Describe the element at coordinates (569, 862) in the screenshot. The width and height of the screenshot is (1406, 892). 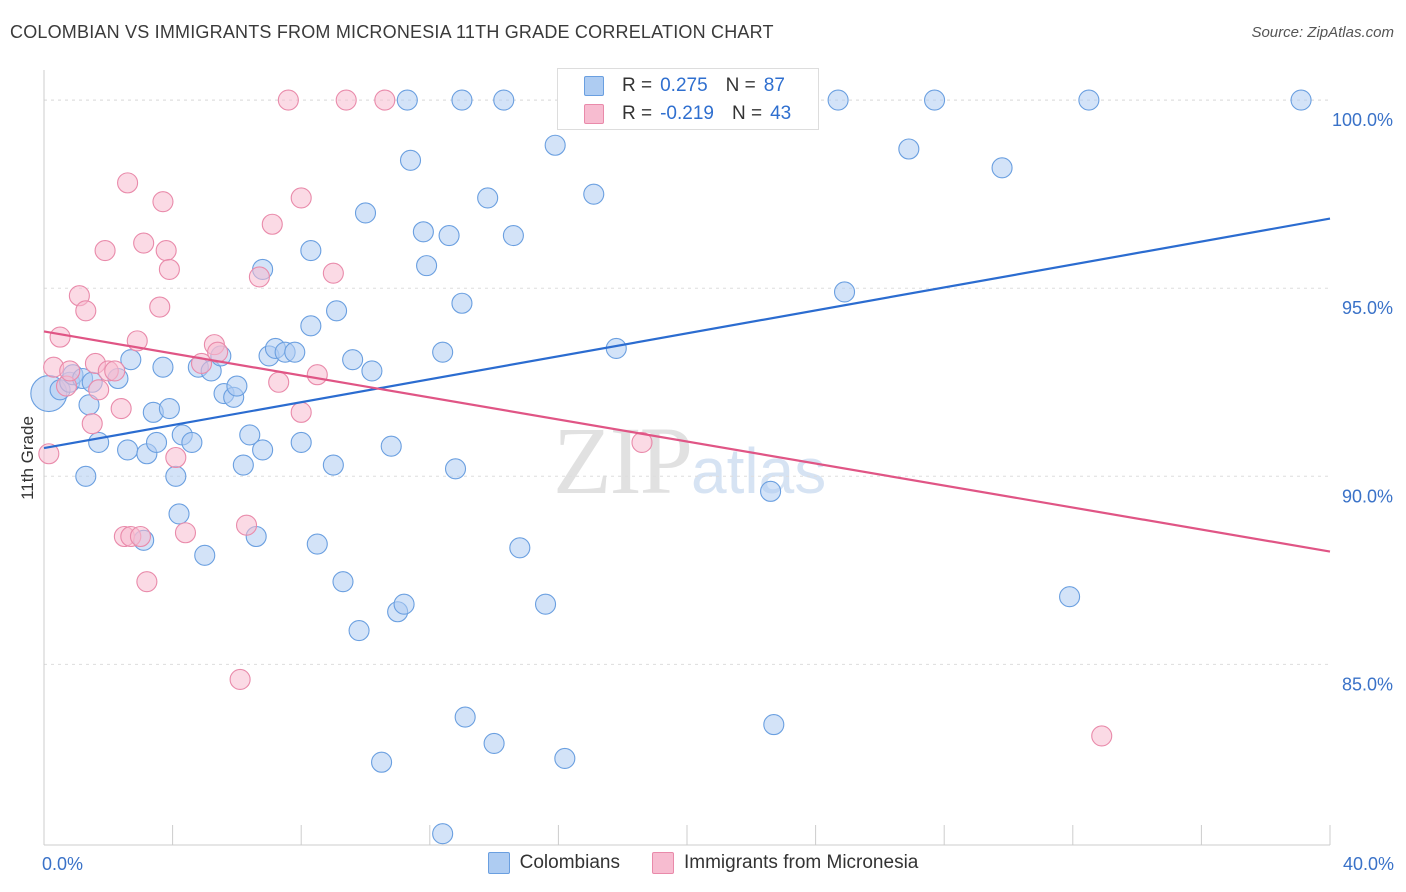
I see `legend-label-colombians: Colombians` at that location.